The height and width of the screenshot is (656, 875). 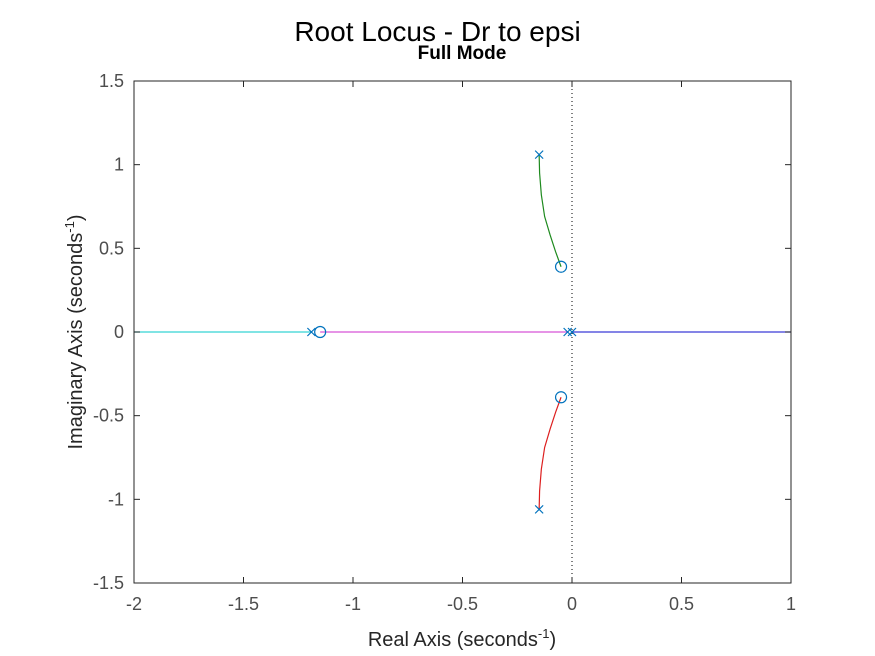 What do you see at coordinates (572, 604) in the screenshot?
I see `x-tick-label-5: 0` at bounding box center [572, 604].